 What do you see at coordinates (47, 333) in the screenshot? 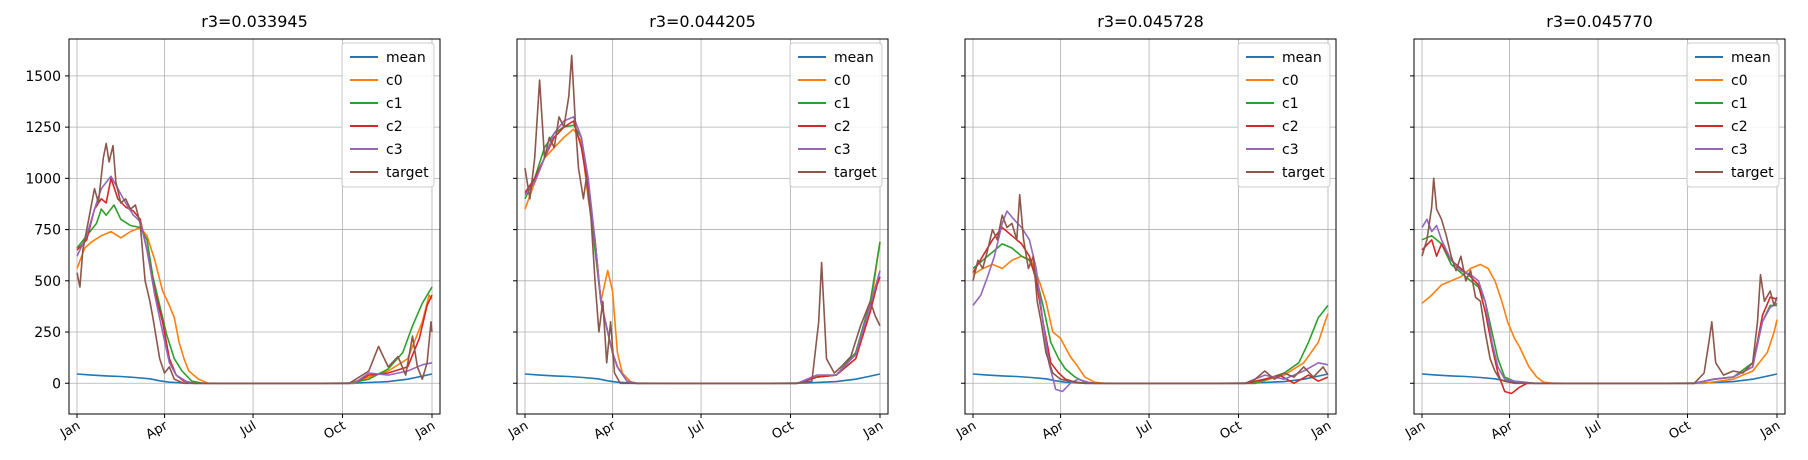
I see `y-tick-label: 250` at bounding box center [47, 333].